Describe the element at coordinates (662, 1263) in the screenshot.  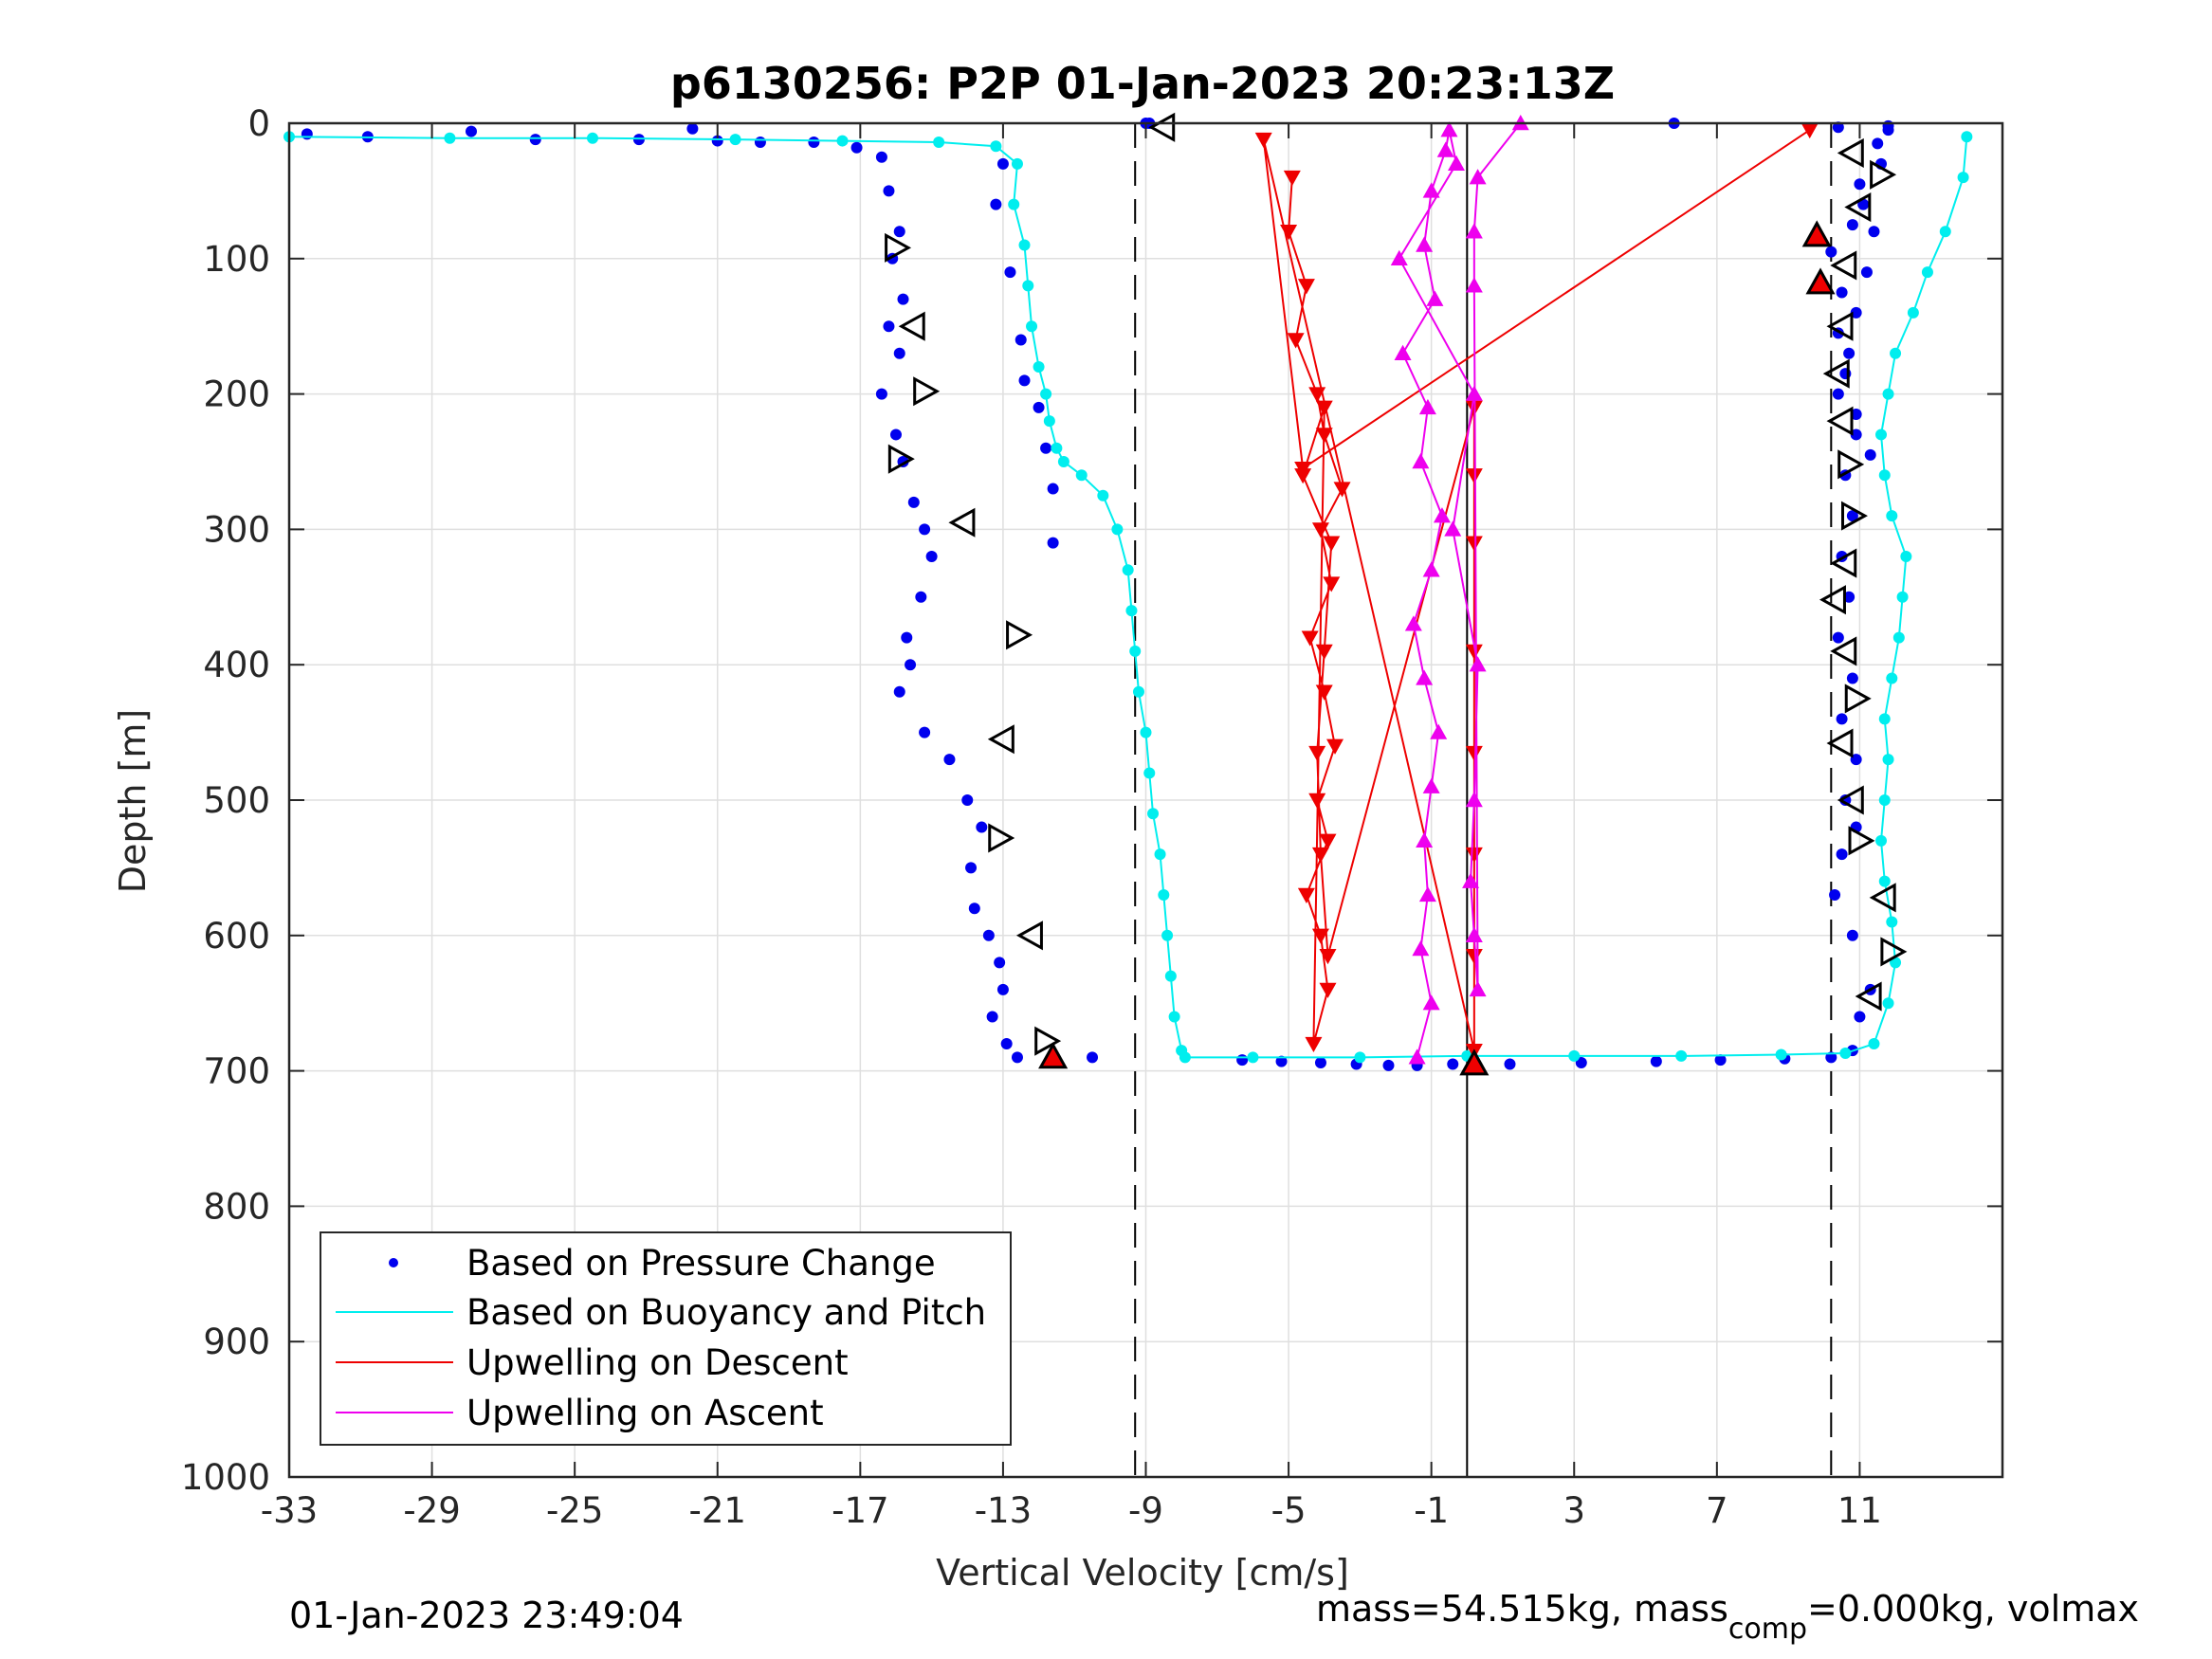
I see `legend-entry-pressure: Based on Pressure Change` at that location.